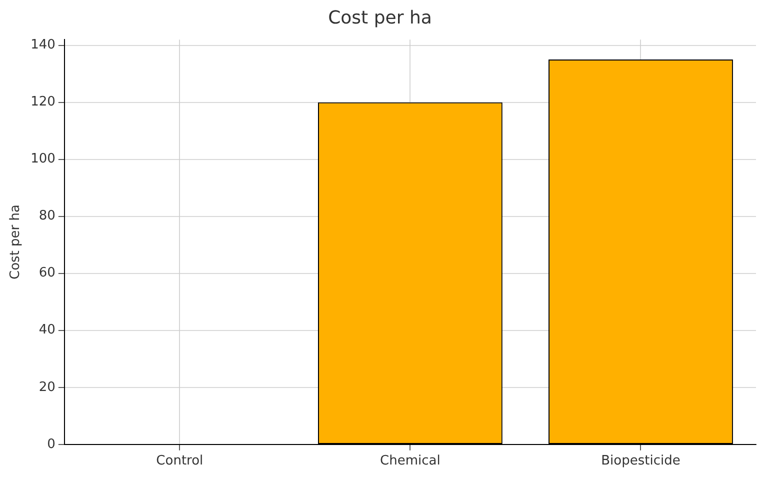  Describe the element at coordinates (47, 387) in the screenshot. I see `y-tick-label: 20` at that location.